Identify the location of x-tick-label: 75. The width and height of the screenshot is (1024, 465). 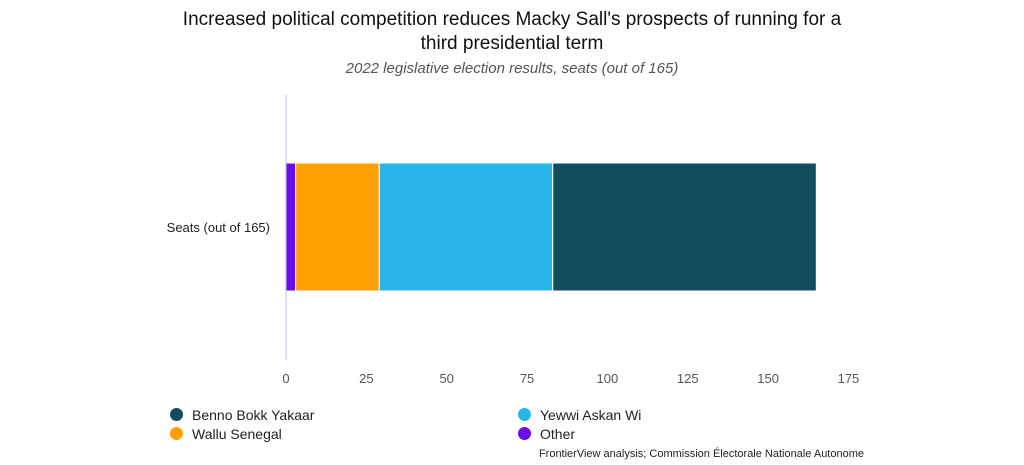
(527, 378).